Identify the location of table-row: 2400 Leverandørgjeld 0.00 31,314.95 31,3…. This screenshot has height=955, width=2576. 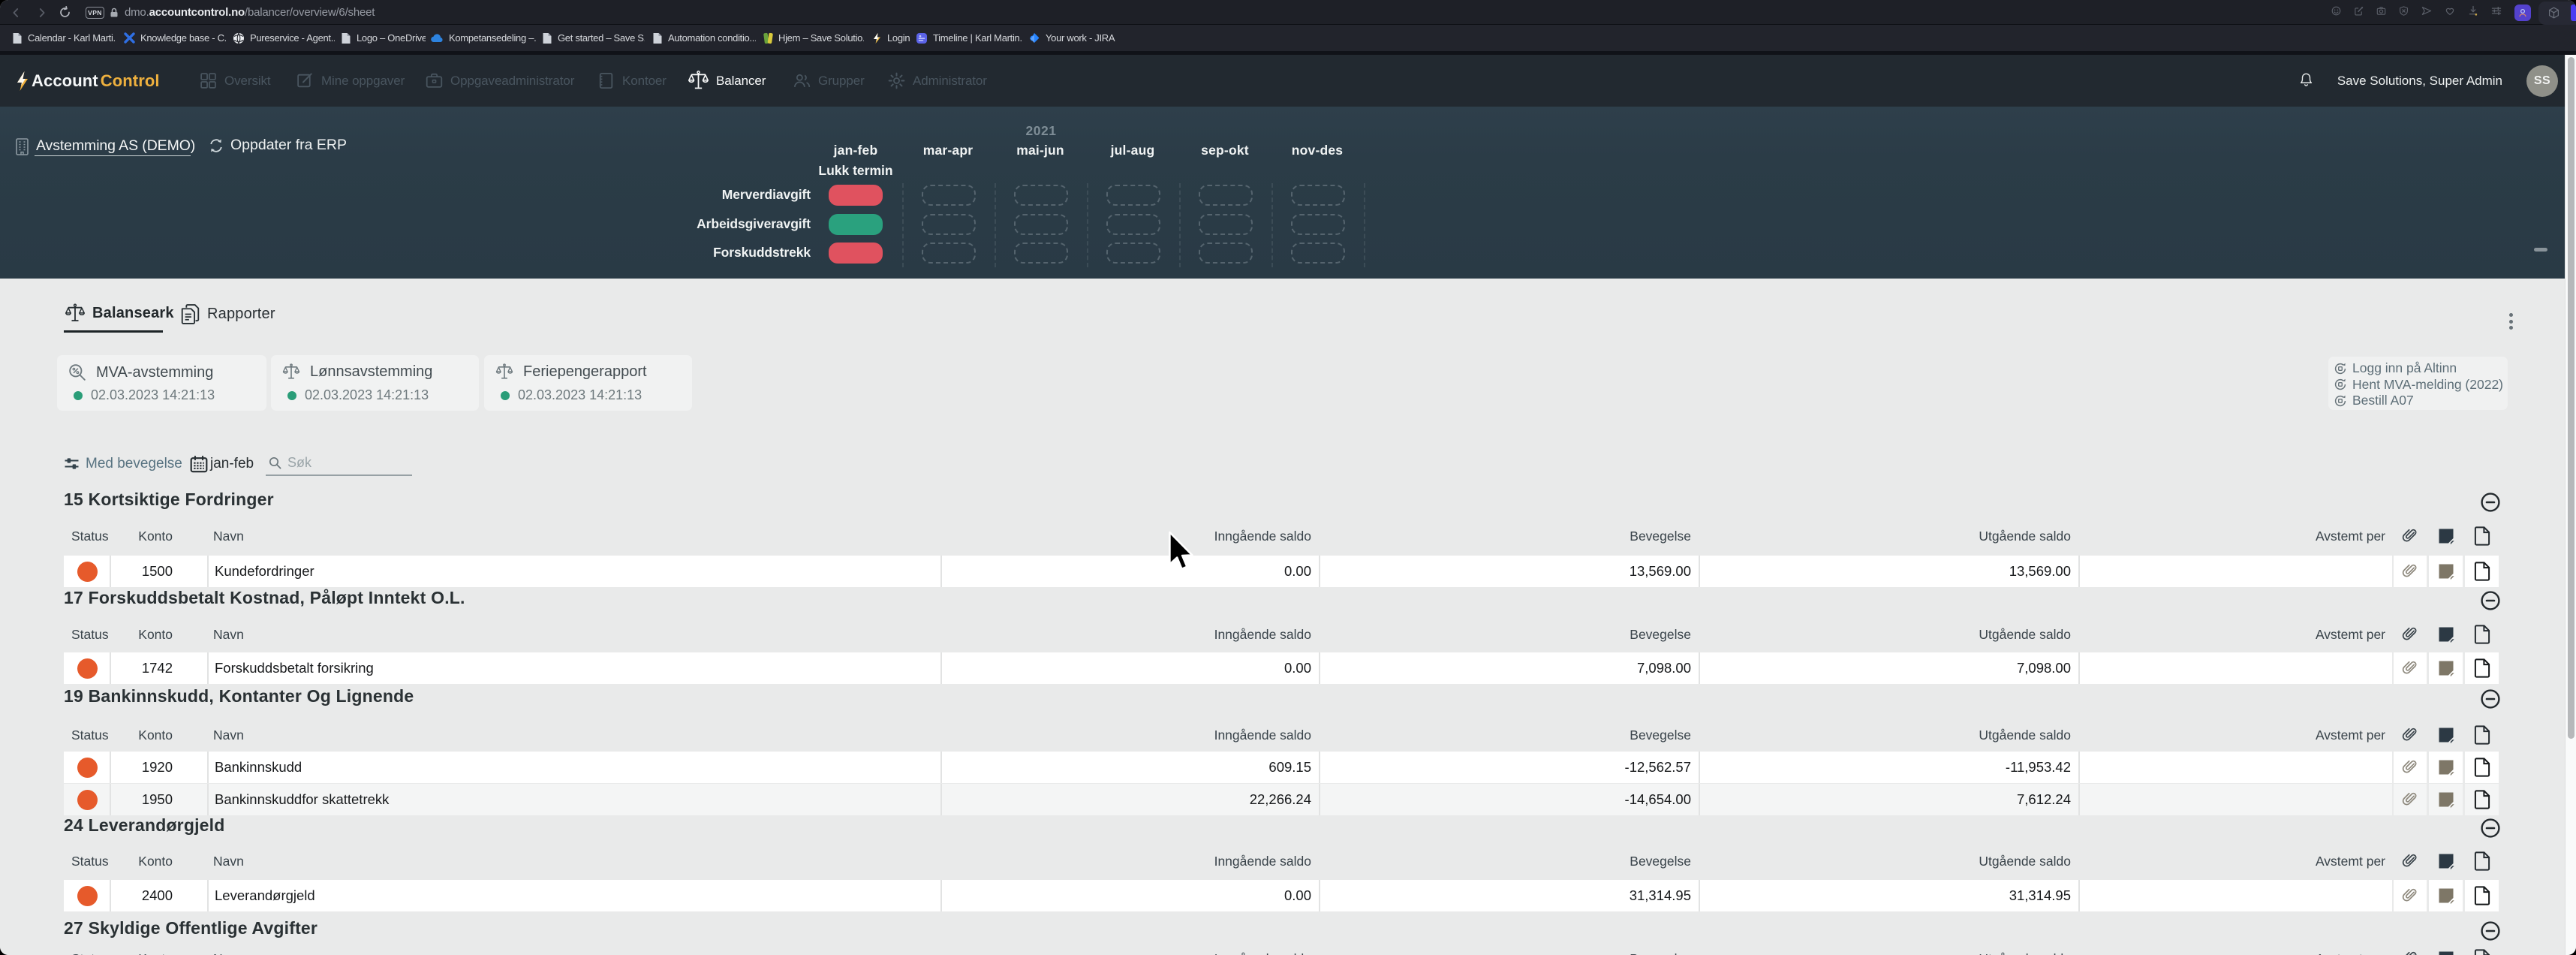
(1283, 895).